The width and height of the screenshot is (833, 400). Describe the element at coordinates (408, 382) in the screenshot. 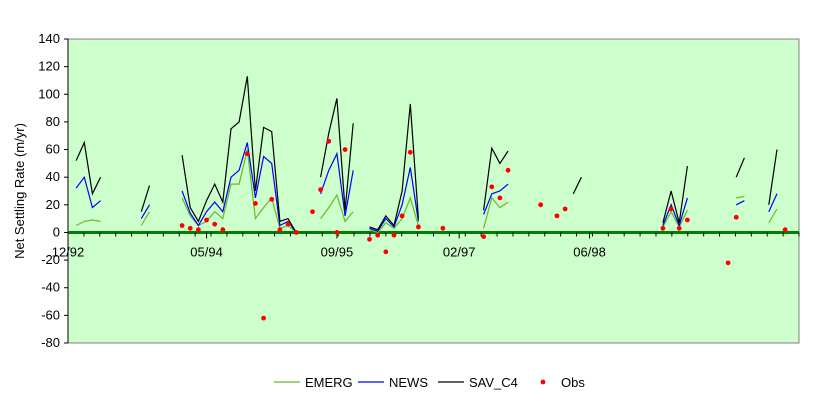

I see `legend-label: NEWS` at that location.